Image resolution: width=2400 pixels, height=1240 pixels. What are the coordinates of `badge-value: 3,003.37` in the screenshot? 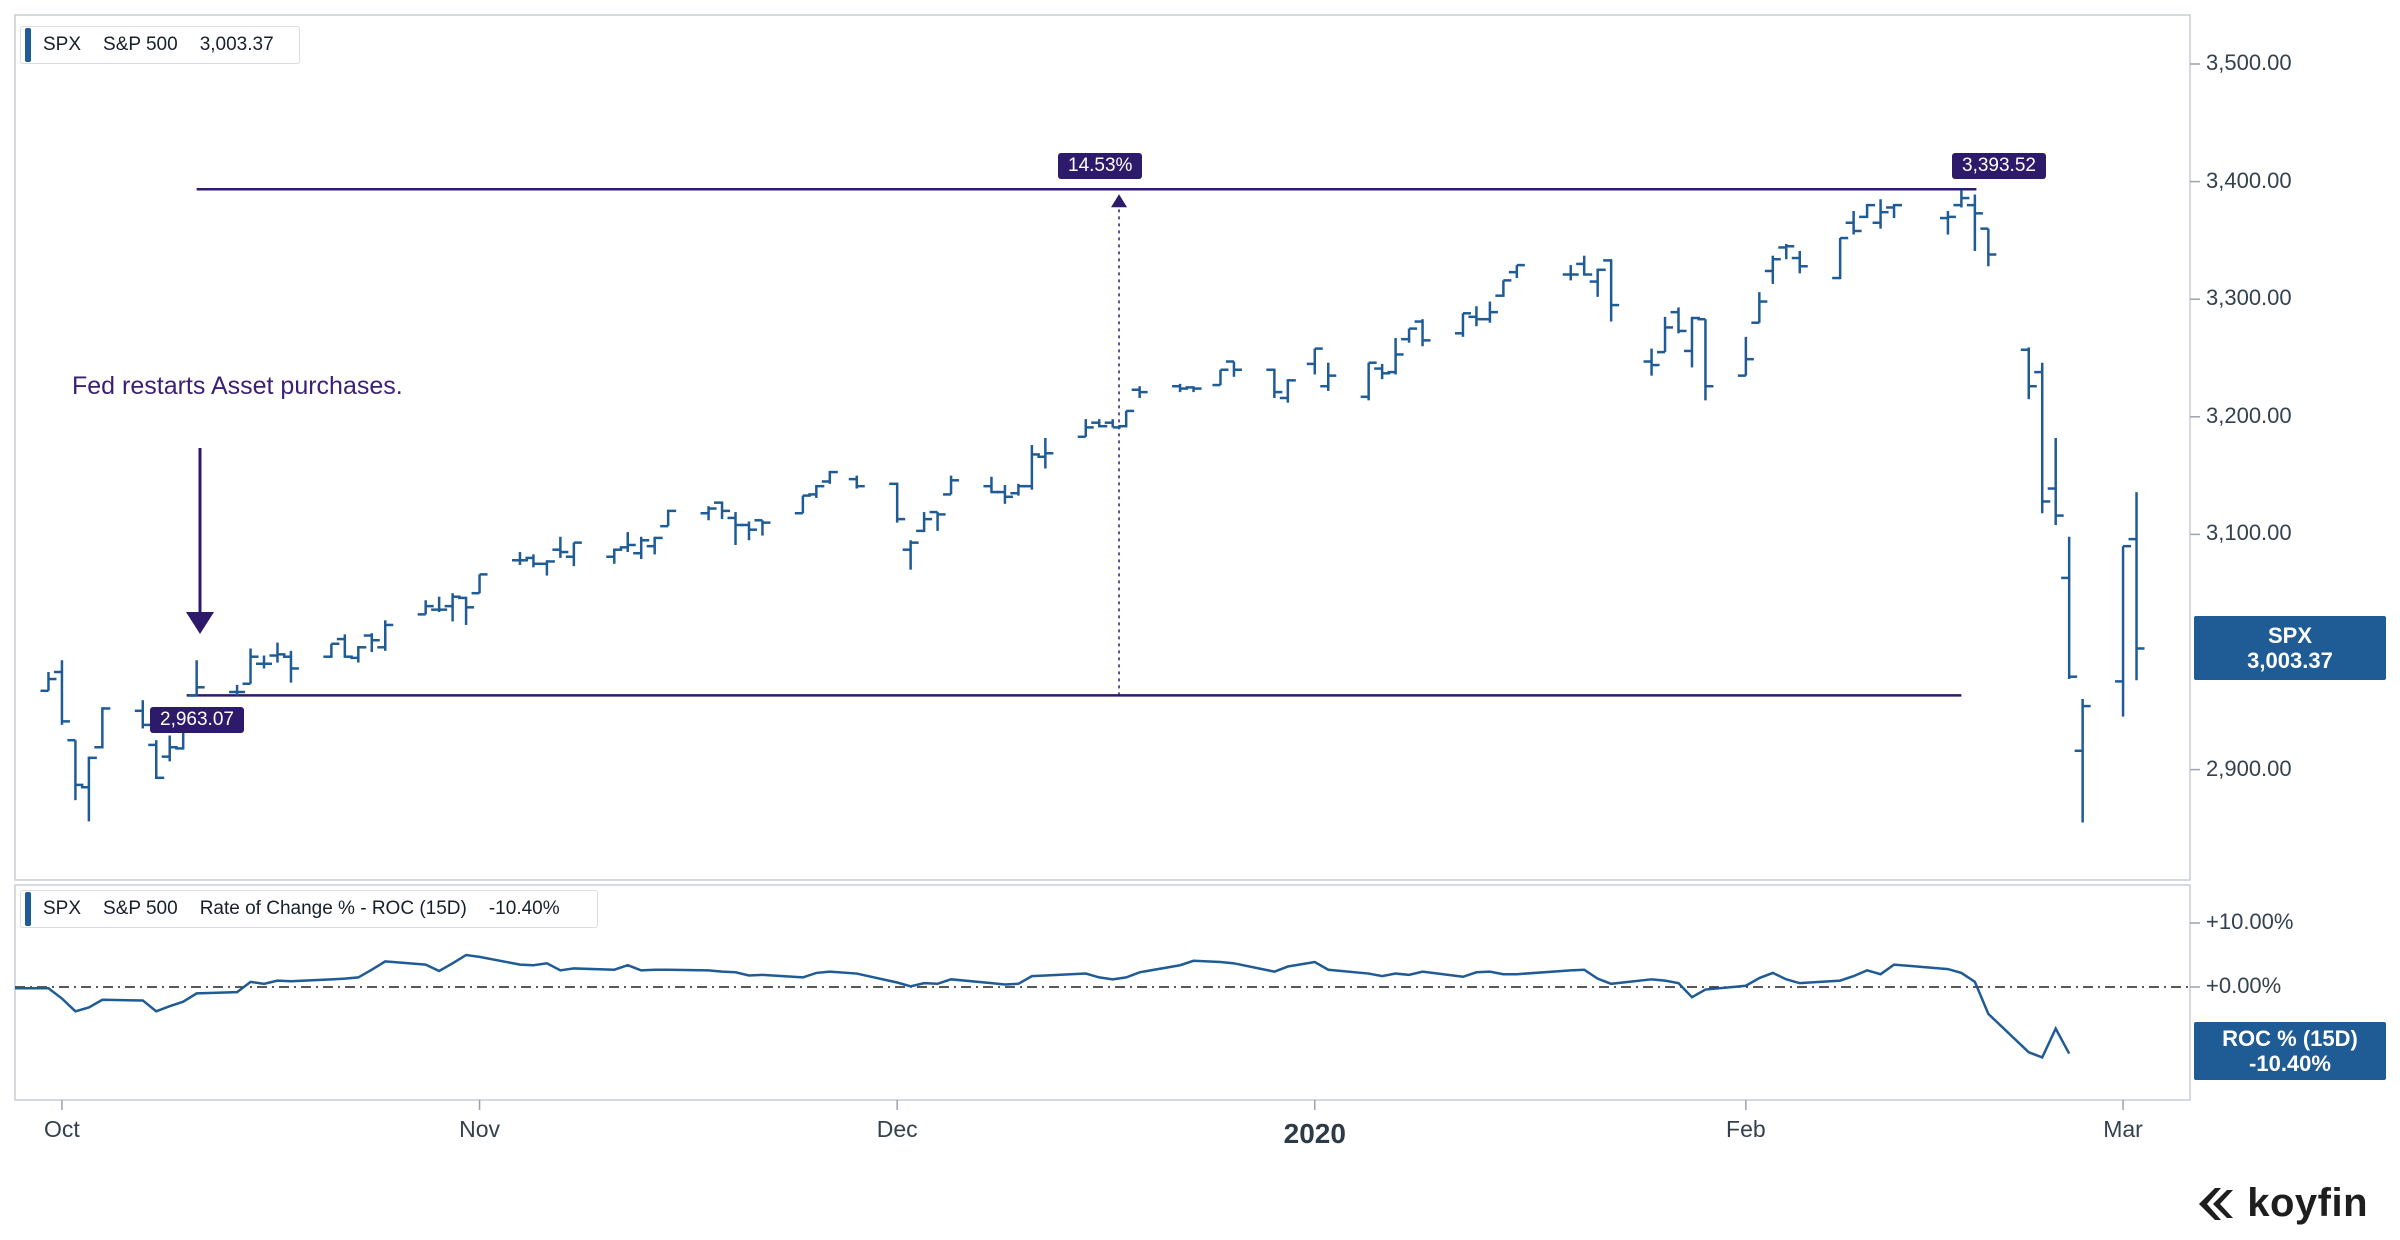 It's located at (2290, 660).